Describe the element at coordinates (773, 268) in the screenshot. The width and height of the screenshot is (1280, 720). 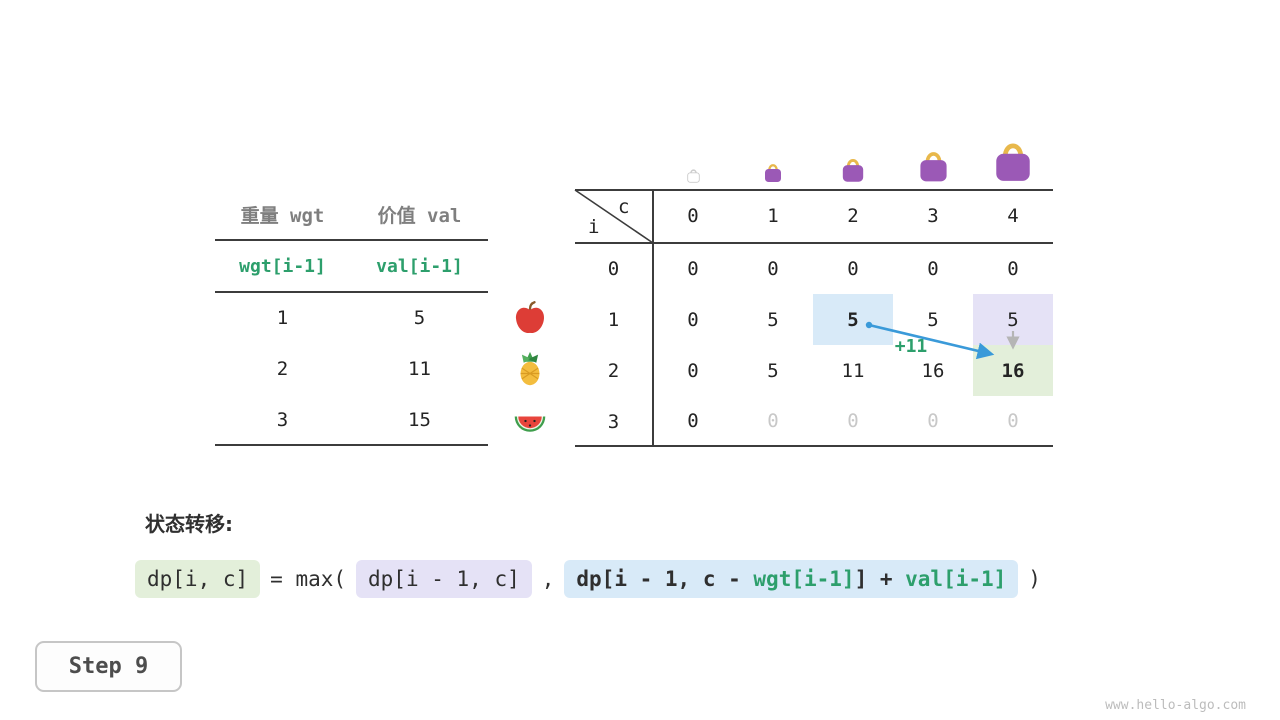
I see `dp-cell-0-1: 0` at that location.